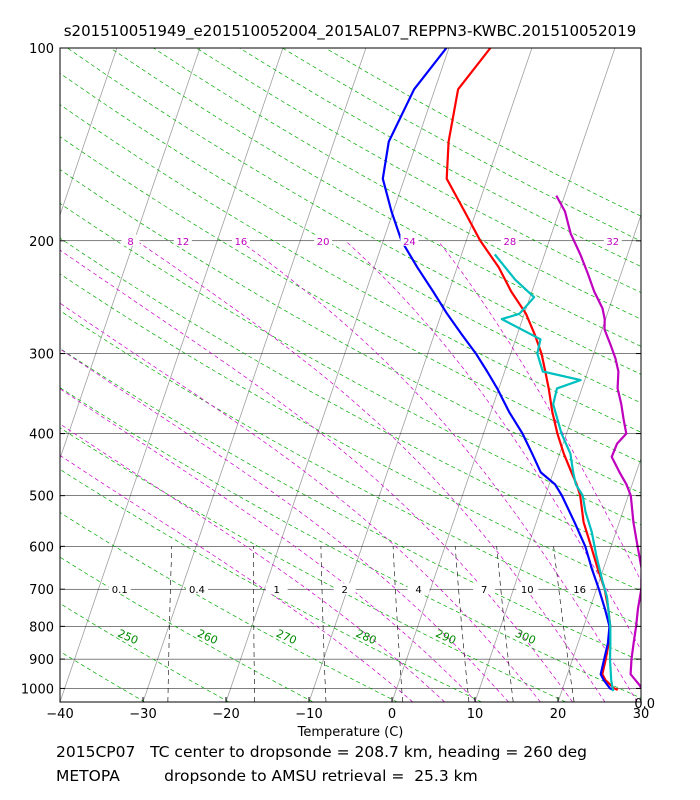  What do you see at coordinates (225, 714) in the screenshot?
I see `x-tick-label: −20` at bounding box center [225, 714].